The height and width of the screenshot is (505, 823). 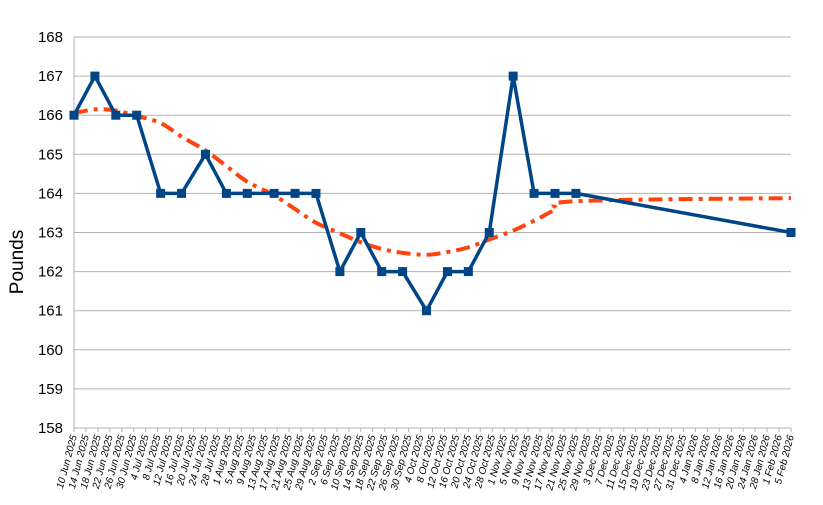 I want to click on y-tick-label: 164, so click(x=50, y=193).